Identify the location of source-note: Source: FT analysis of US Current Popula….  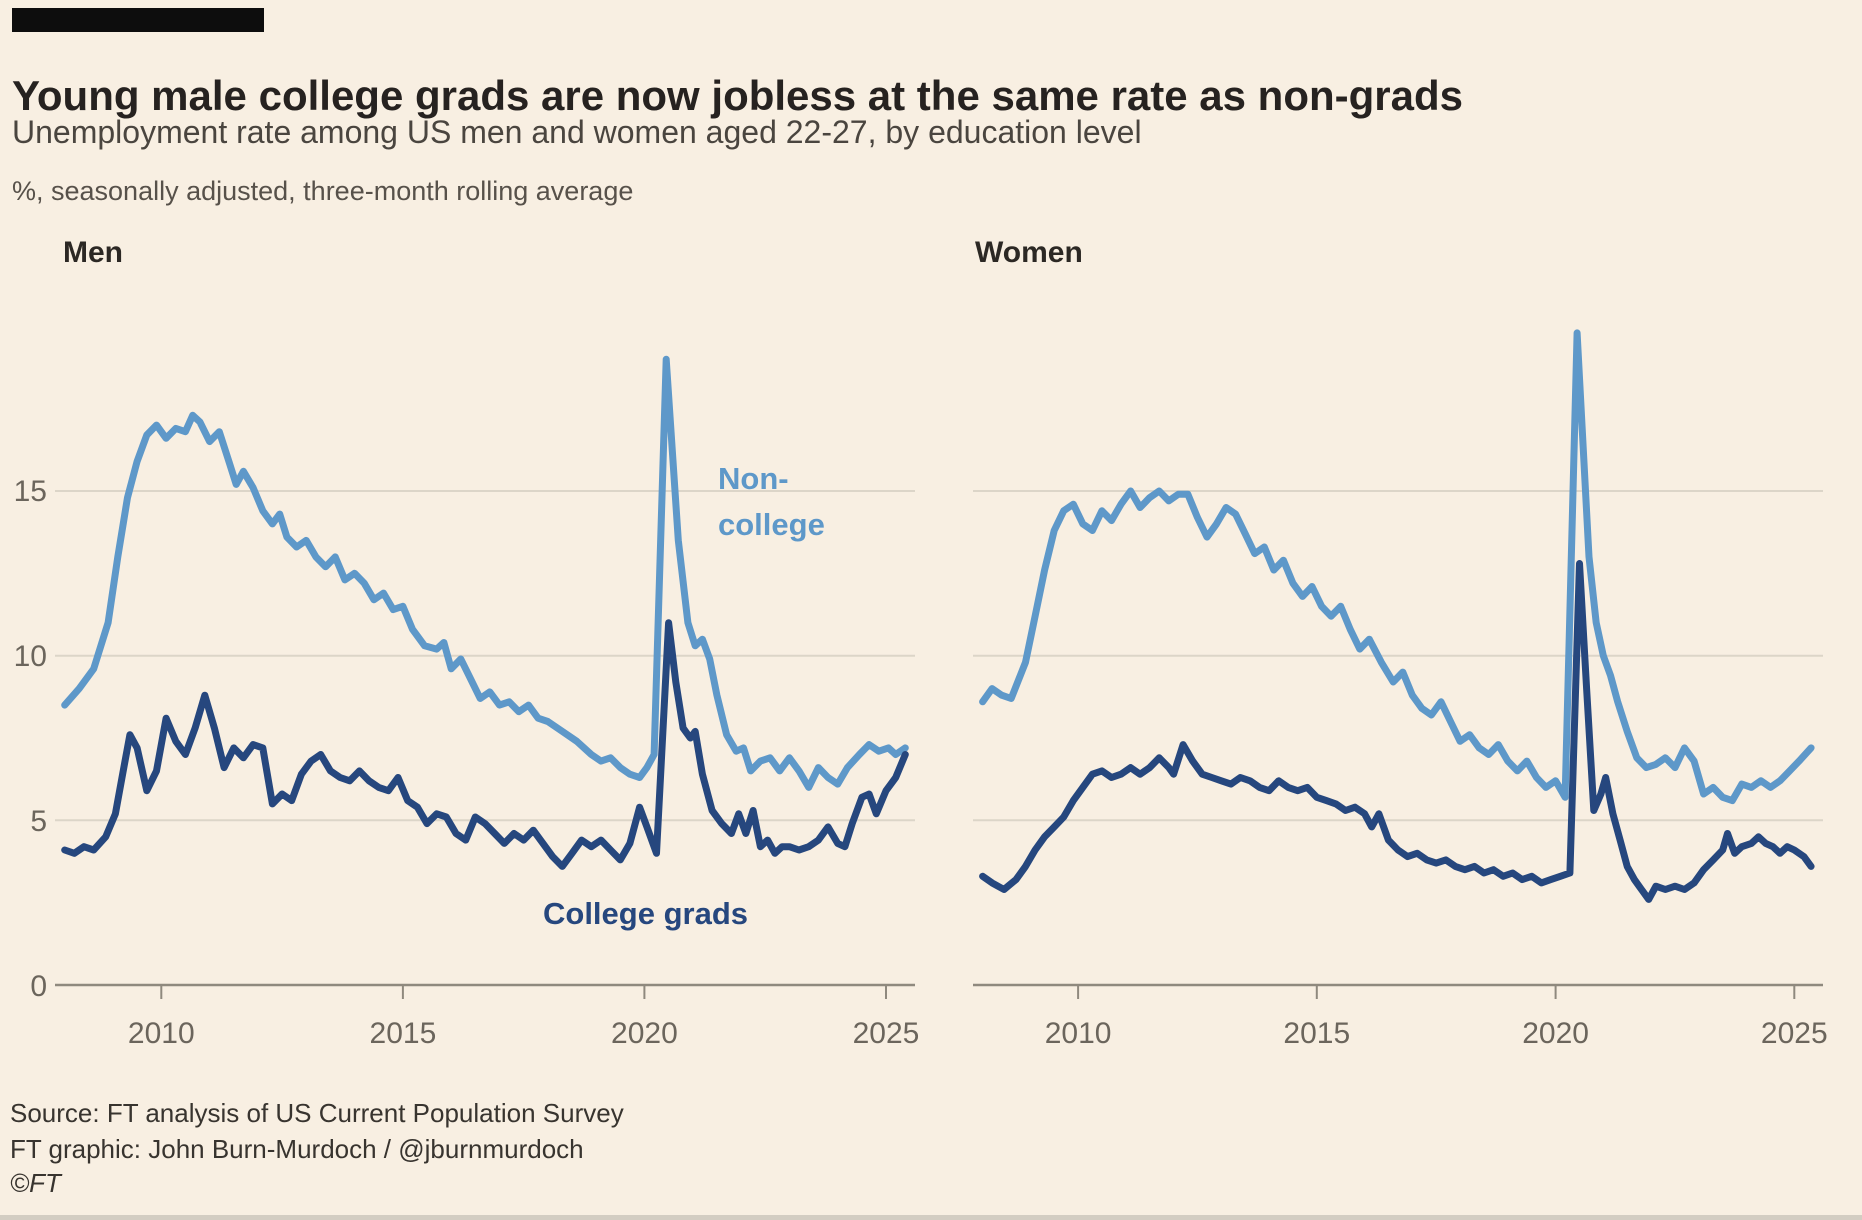
(317, 1113).